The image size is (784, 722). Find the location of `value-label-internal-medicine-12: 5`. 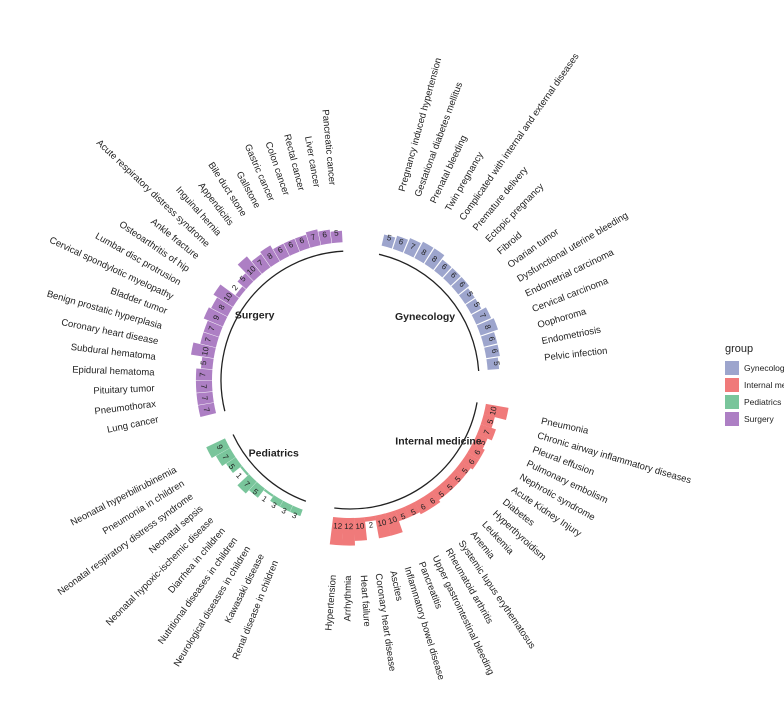

value-label-internal-medicine-12: 5 is located at coordinates (413, 512).